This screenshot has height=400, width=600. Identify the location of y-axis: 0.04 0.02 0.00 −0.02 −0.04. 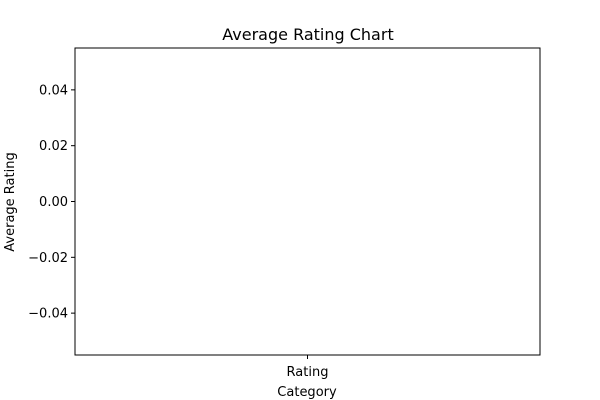
(51, 202).